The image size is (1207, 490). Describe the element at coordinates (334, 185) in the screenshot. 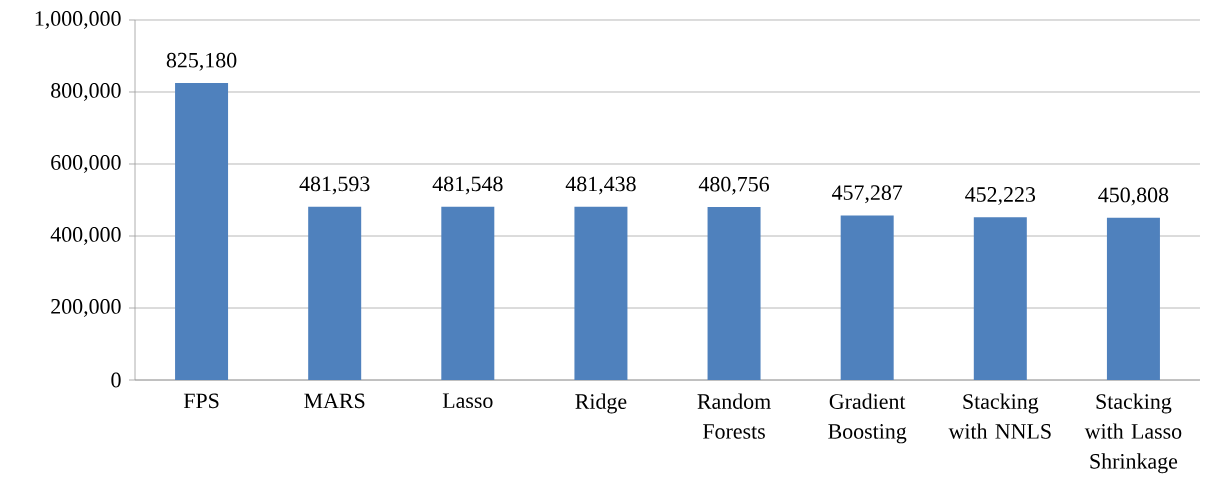

I see `data-label: 481,593` at that location.